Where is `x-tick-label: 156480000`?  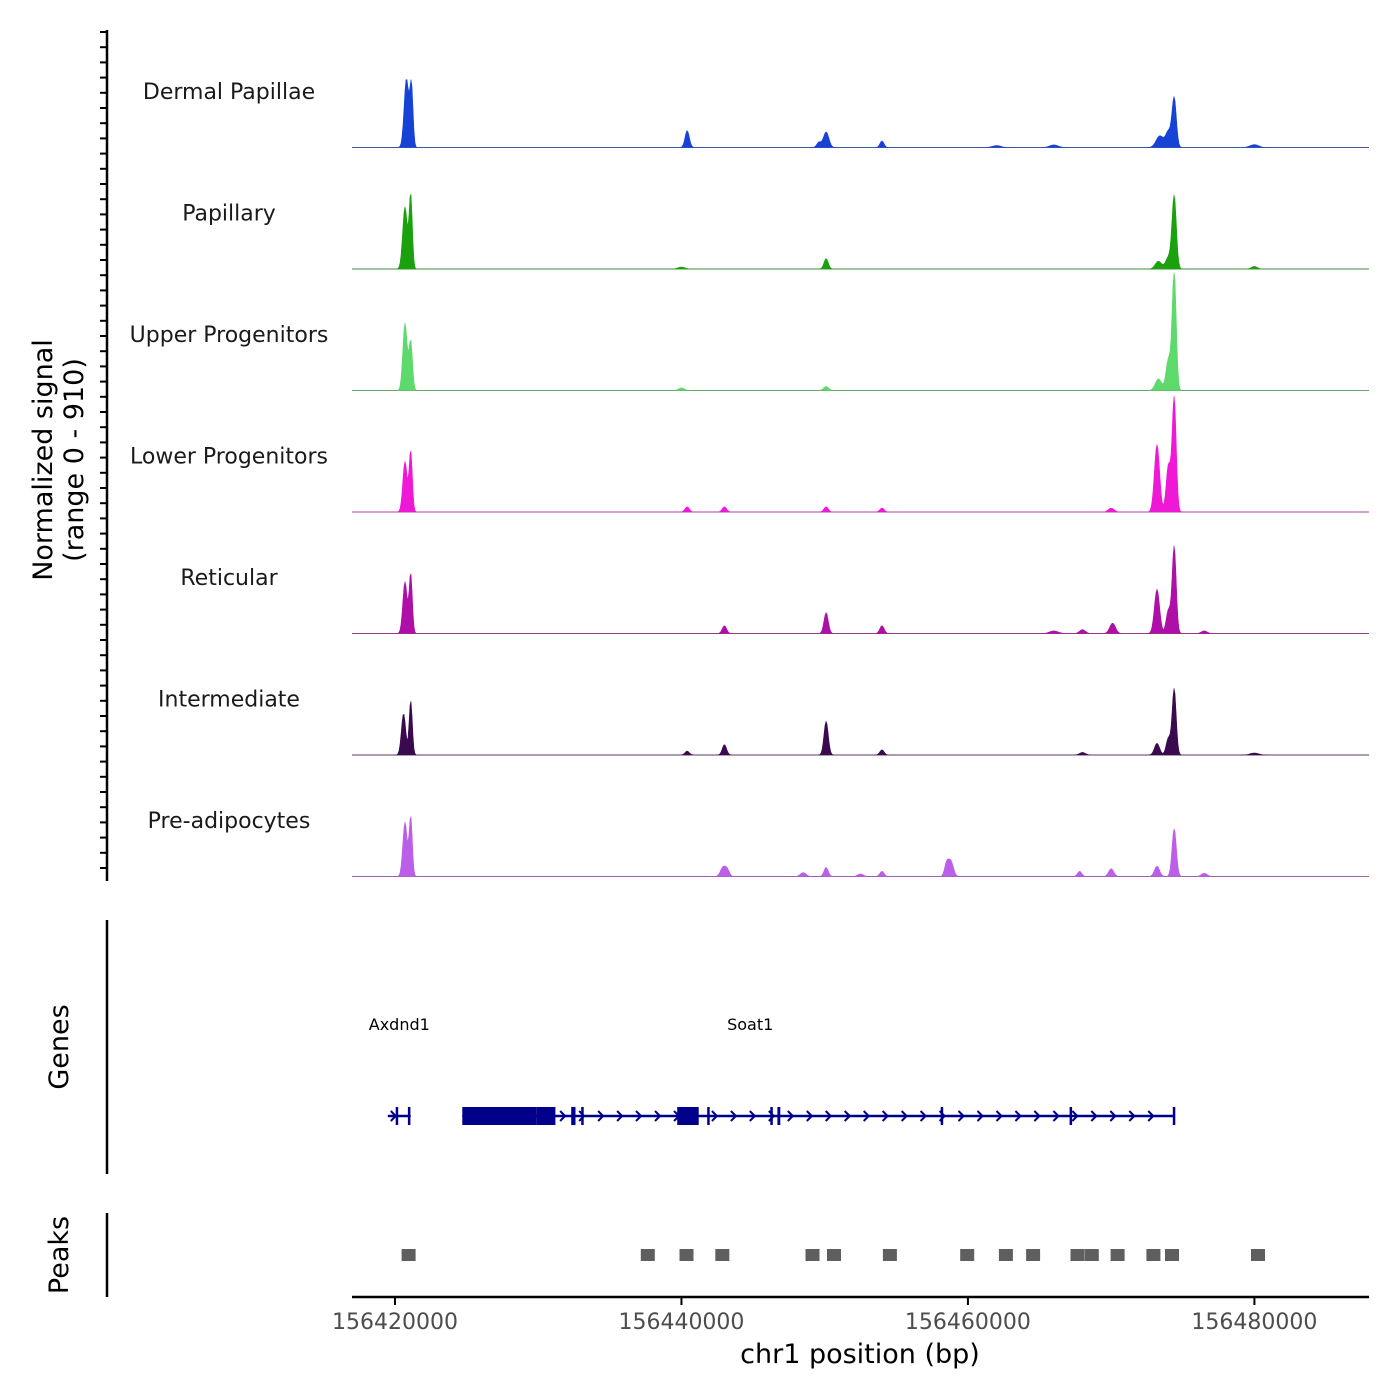
x-tick-label: 156480000 is located at coordinates (1254, 1322).